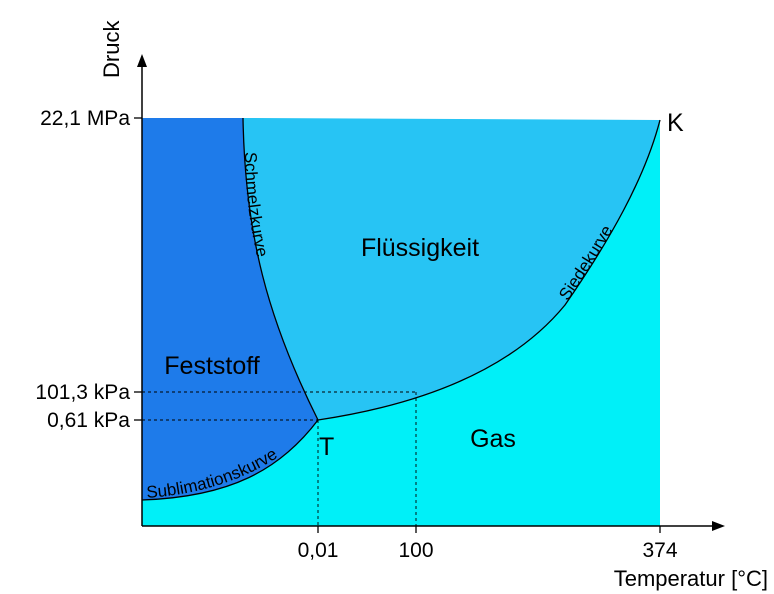 The height and width of the screenshot is (594, 774). What do you see at coordinates (659, 550) in the screenshot?
I see `x-tick-label-374: 374` at bounding box center [659, 550].